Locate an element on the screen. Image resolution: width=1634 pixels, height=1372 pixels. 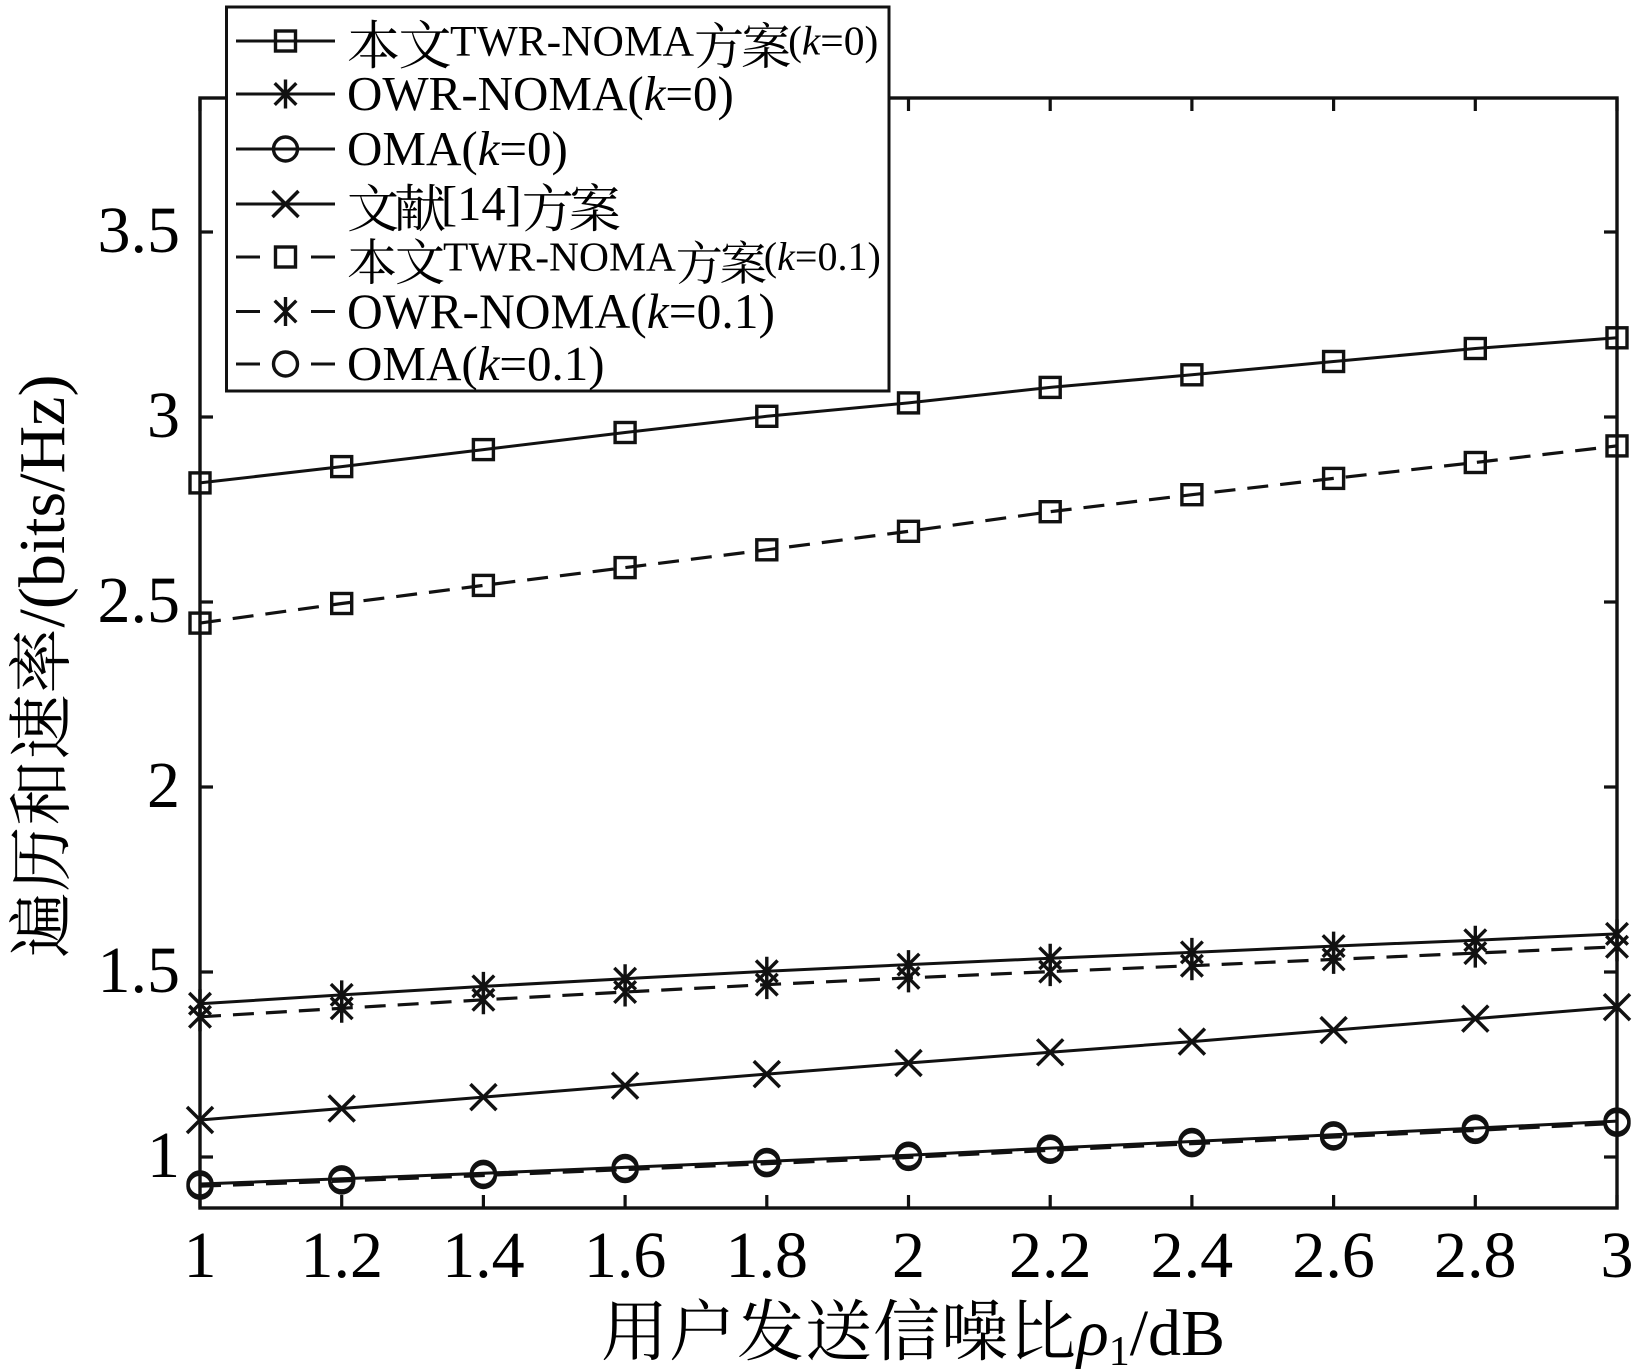
svg-text: 3.5 is located at coordinates (139, 230).